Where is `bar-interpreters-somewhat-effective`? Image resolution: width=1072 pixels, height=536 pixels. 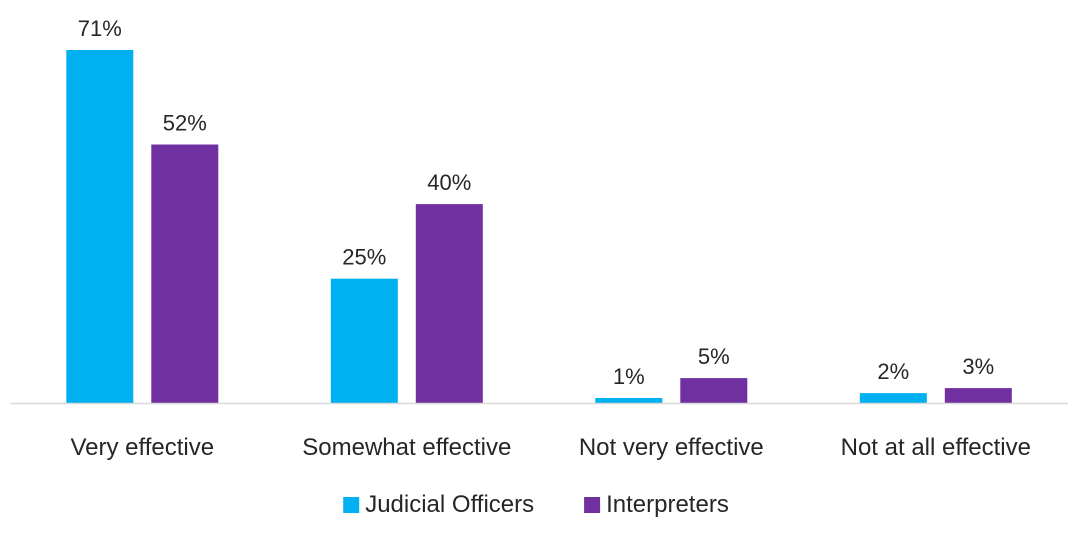
bar-interpreters-somewhat-effective is located at coordinates (449, 303).